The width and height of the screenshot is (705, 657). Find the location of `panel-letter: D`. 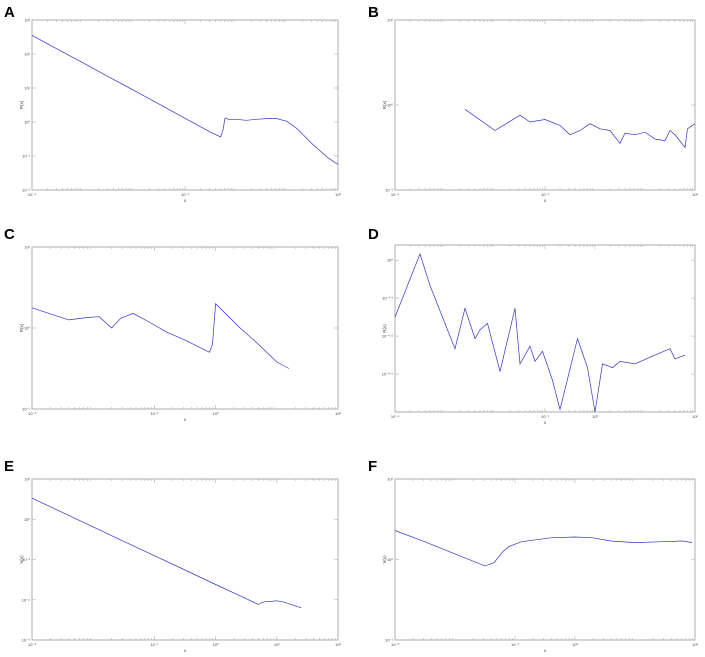

panel-letter: D is located at coordinates (373, 234).